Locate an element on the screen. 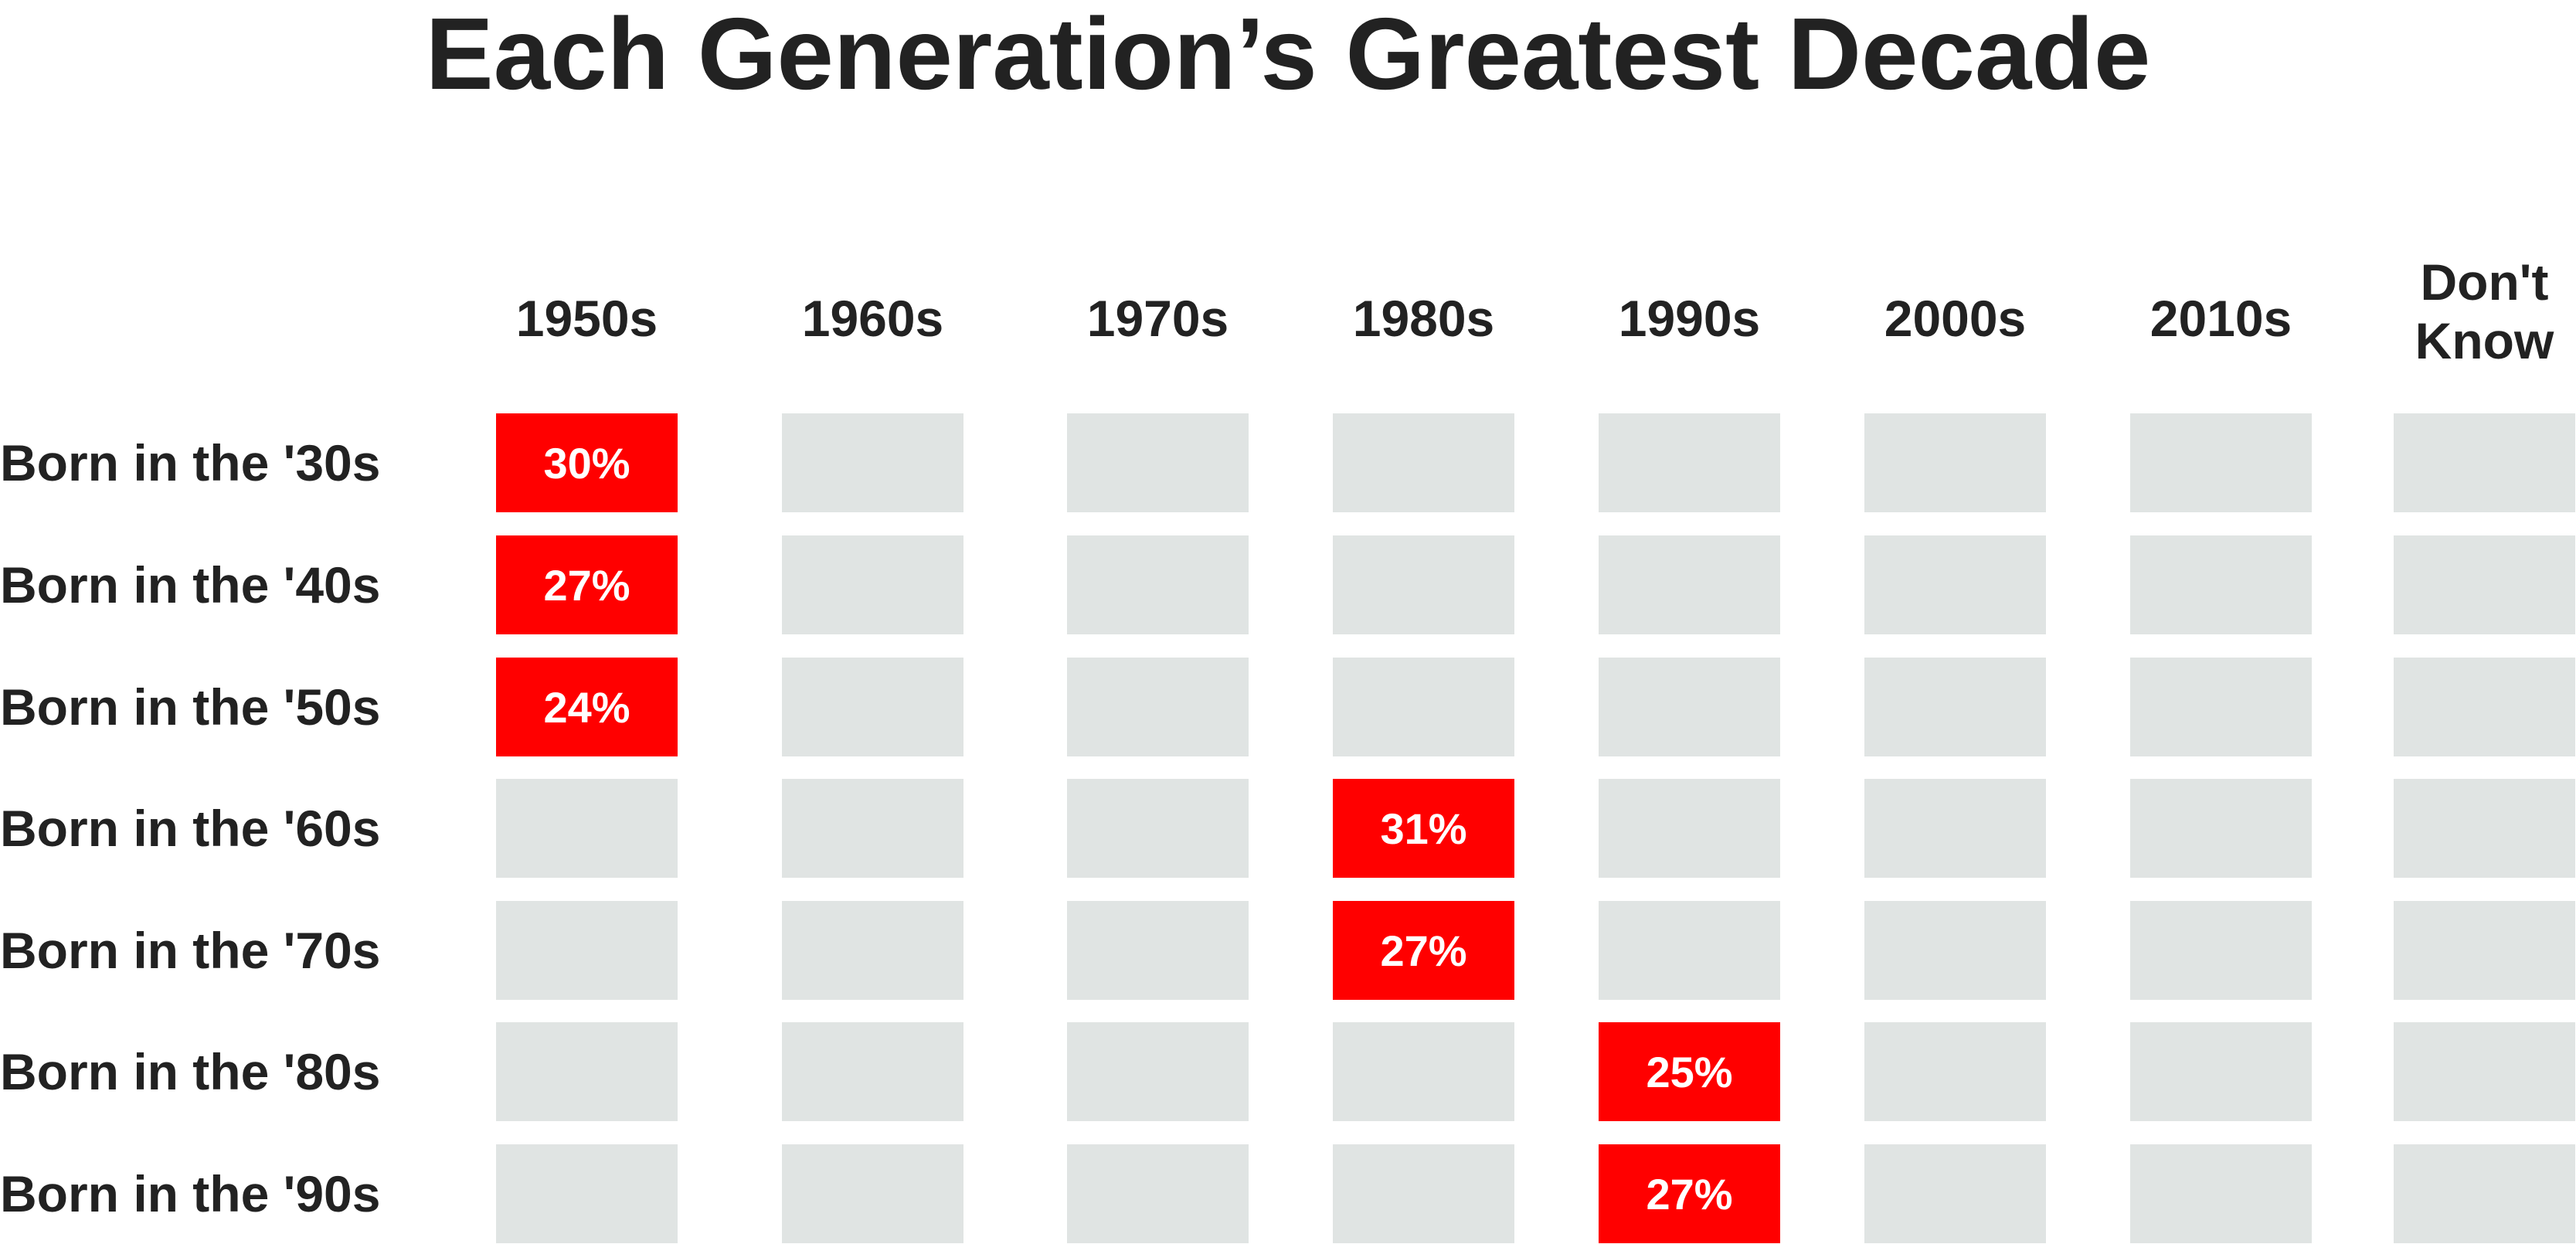  empty-cell-born-in-the-30s-1990s is located at coordinates (1689, 462).